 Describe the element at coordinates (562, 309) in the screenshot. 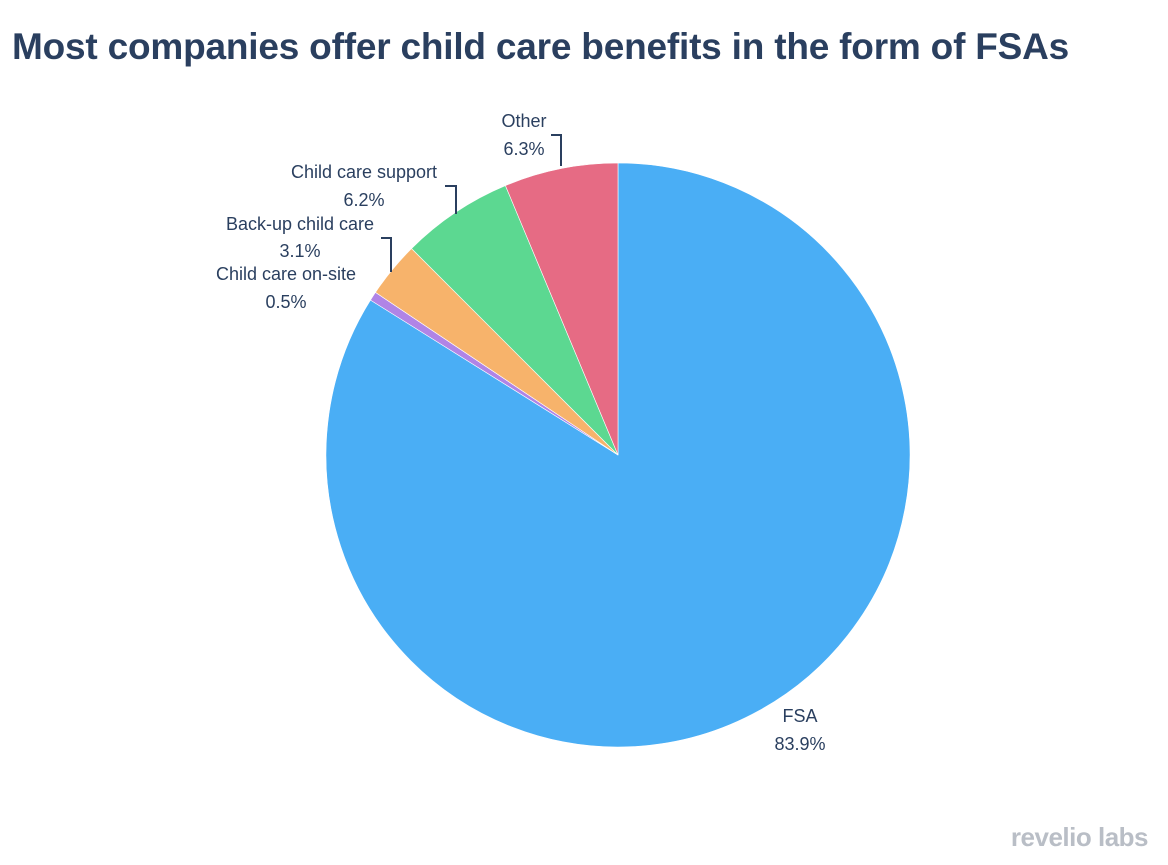

I see `slice-other` at that location.